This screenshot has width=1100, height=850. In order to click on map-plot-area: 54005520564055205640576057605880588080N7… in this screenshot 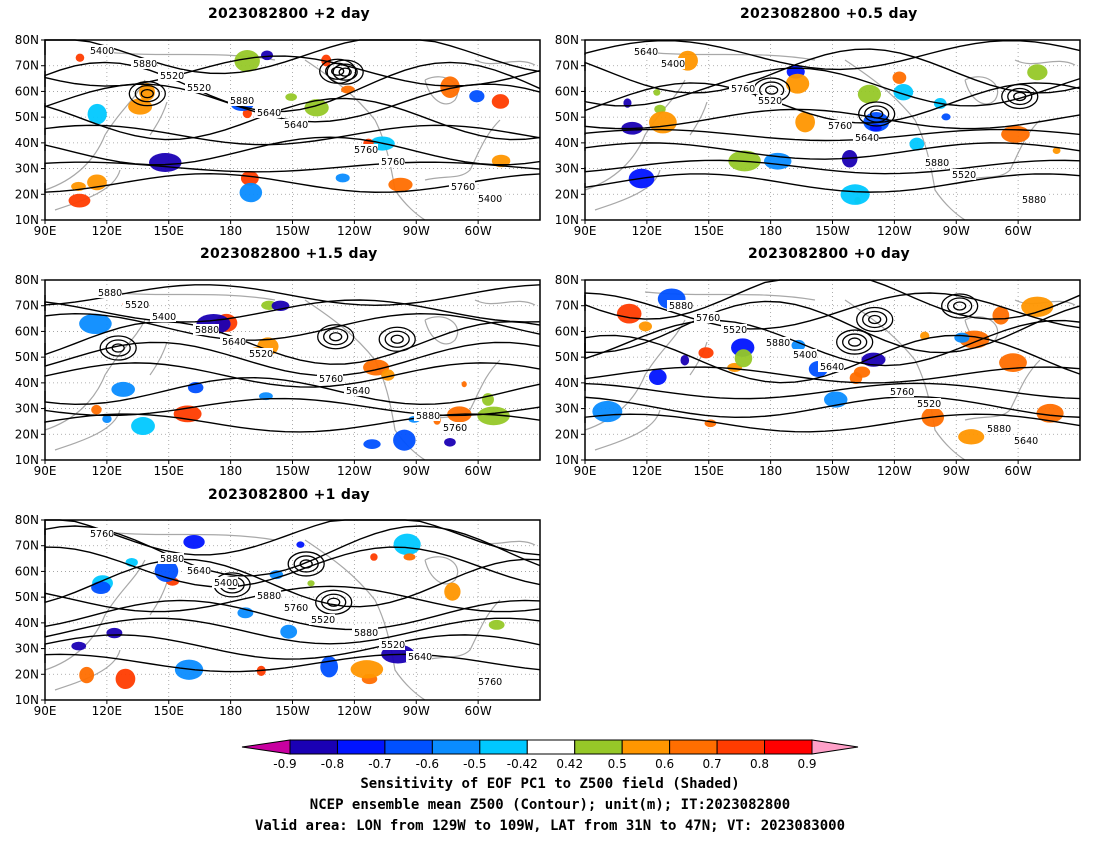, I will do `click(818, 135)`.